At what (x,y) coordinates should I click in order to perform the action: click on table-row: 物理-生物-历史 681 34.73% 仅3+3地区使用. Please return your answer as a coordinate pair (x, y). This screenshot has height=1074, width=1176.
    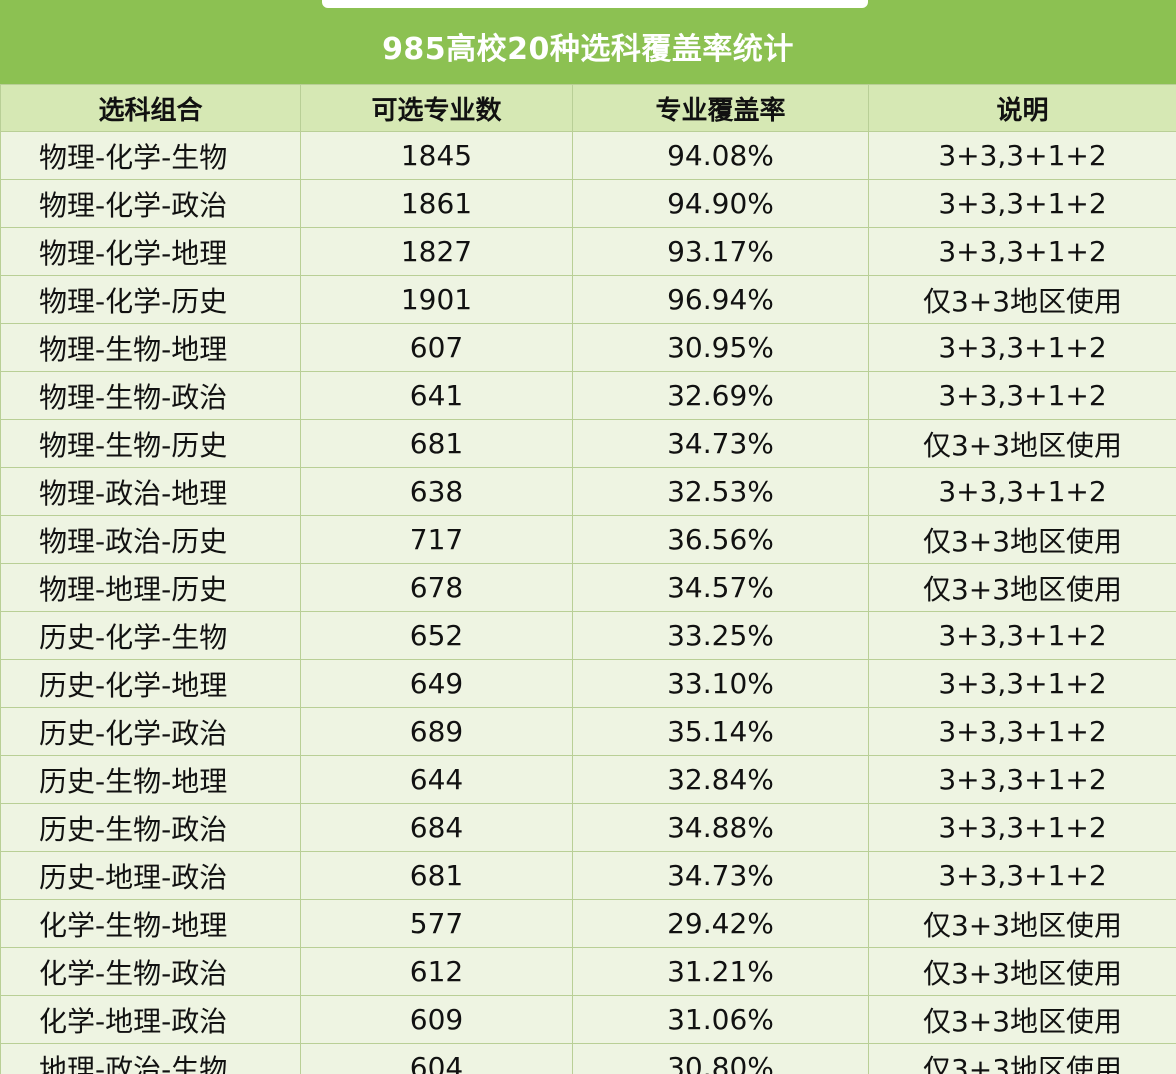
    Looking at the image, I should click on (588, 443).